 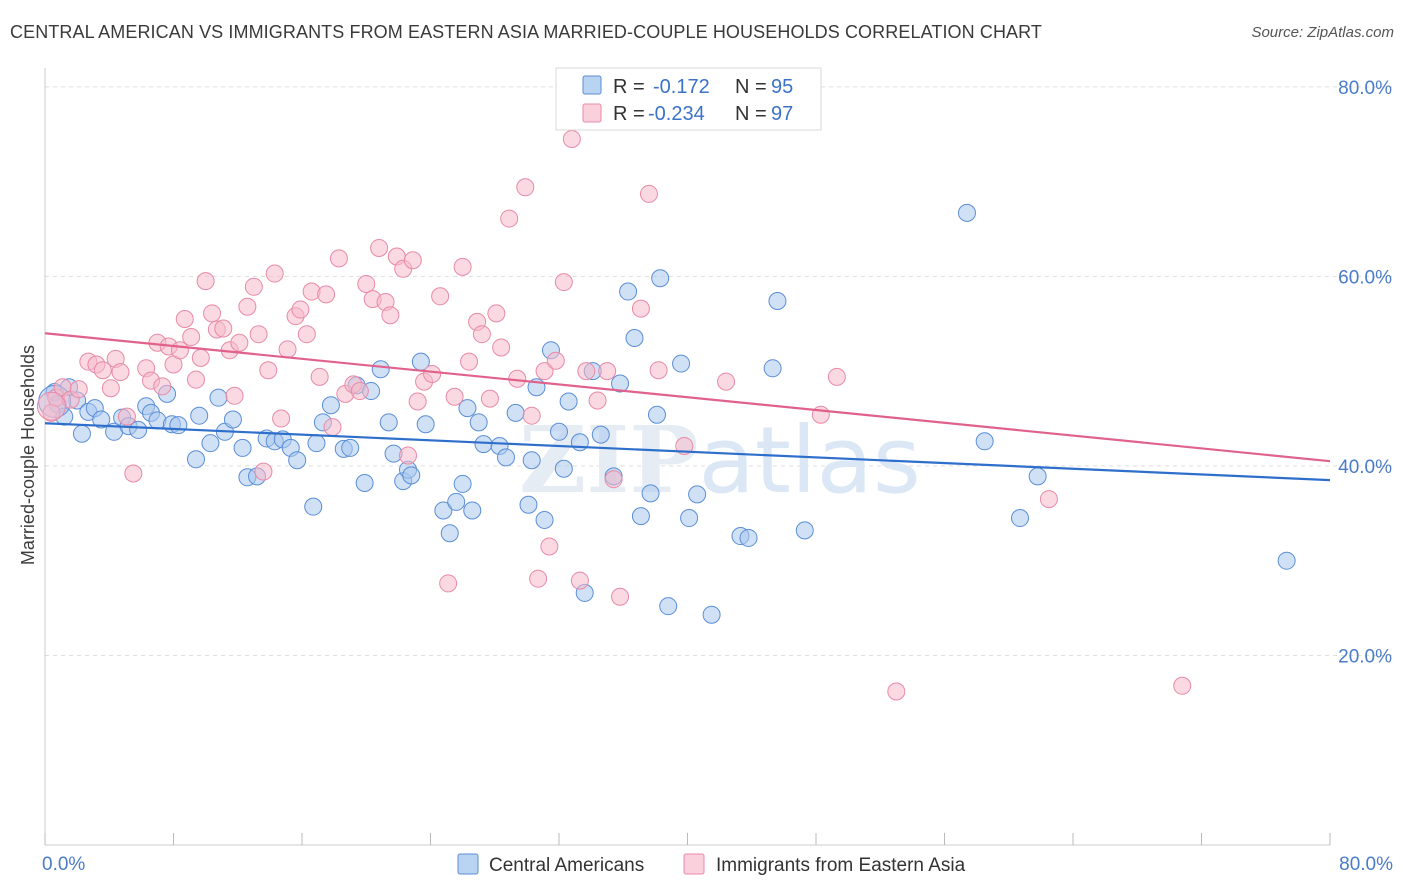 What do you see at coordinates (608, 460) in the screenshot?
I see `watermark-zip: ZIP` at bounding box center [608, 460].